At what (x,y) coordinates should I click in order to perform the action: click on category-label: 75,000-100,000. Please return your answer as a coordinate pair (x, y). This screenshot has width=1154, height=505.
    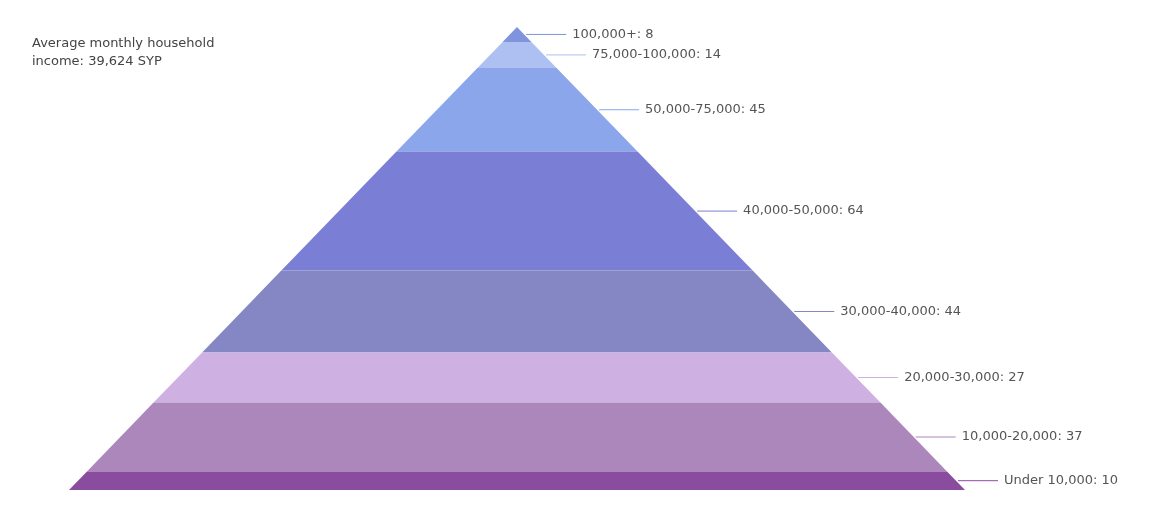
    Looking at the image, I should click on (643, 54).